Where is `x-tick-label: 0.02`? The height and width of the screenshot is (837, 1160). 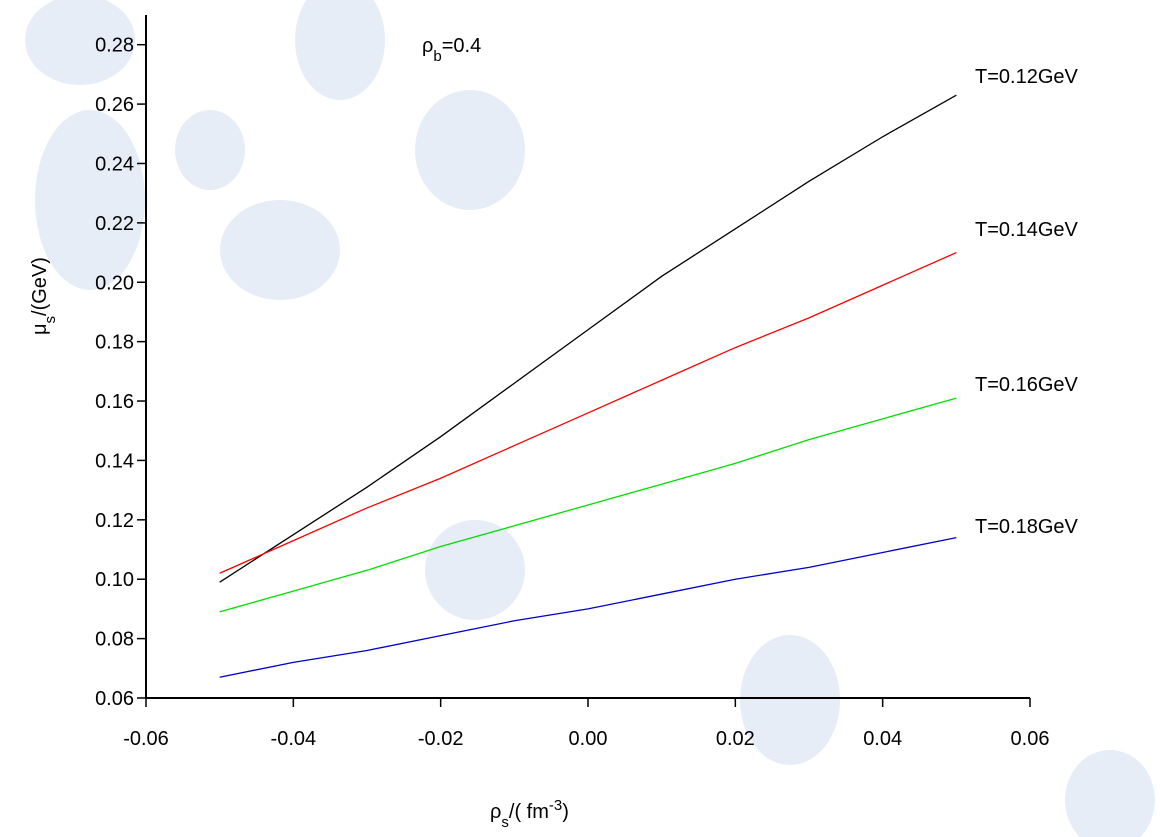
x-tick-label: 0.02 is located at coordinates (735, 739).